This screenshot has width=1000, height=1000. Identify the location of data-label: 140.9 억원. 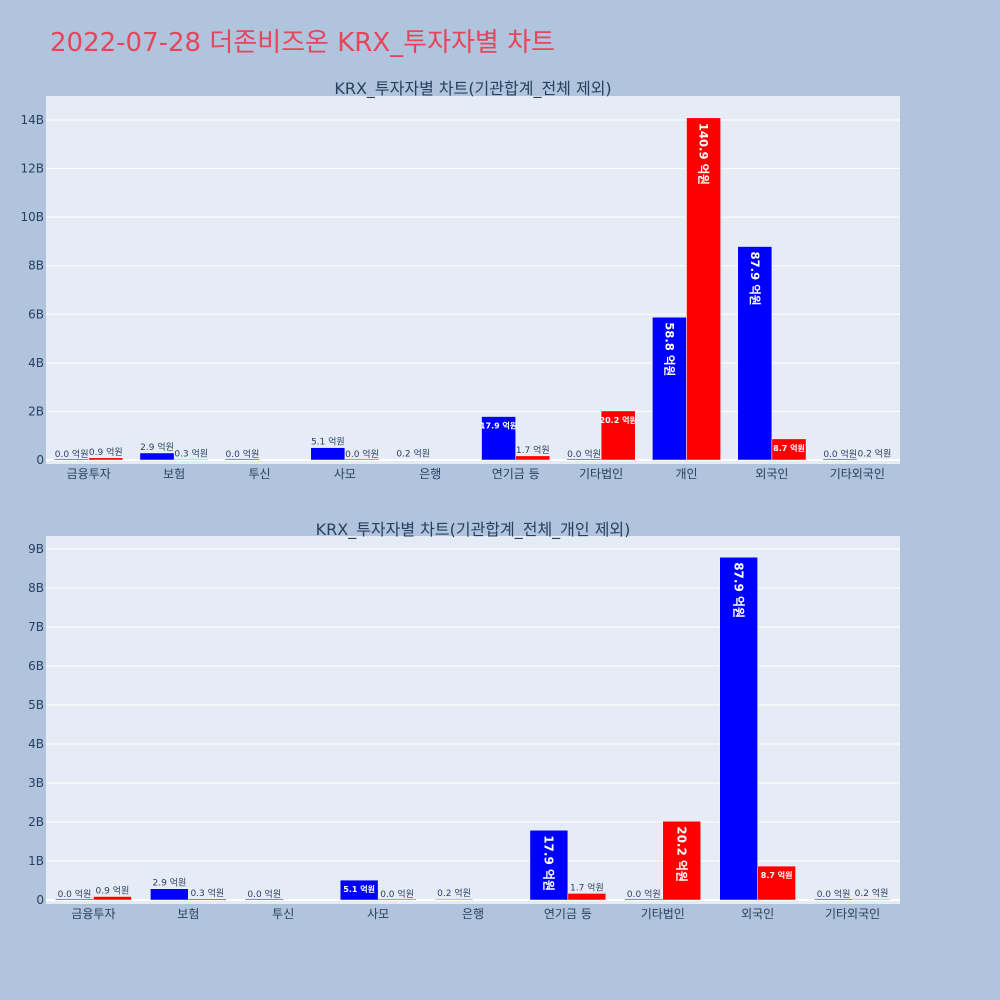
(704, 154).